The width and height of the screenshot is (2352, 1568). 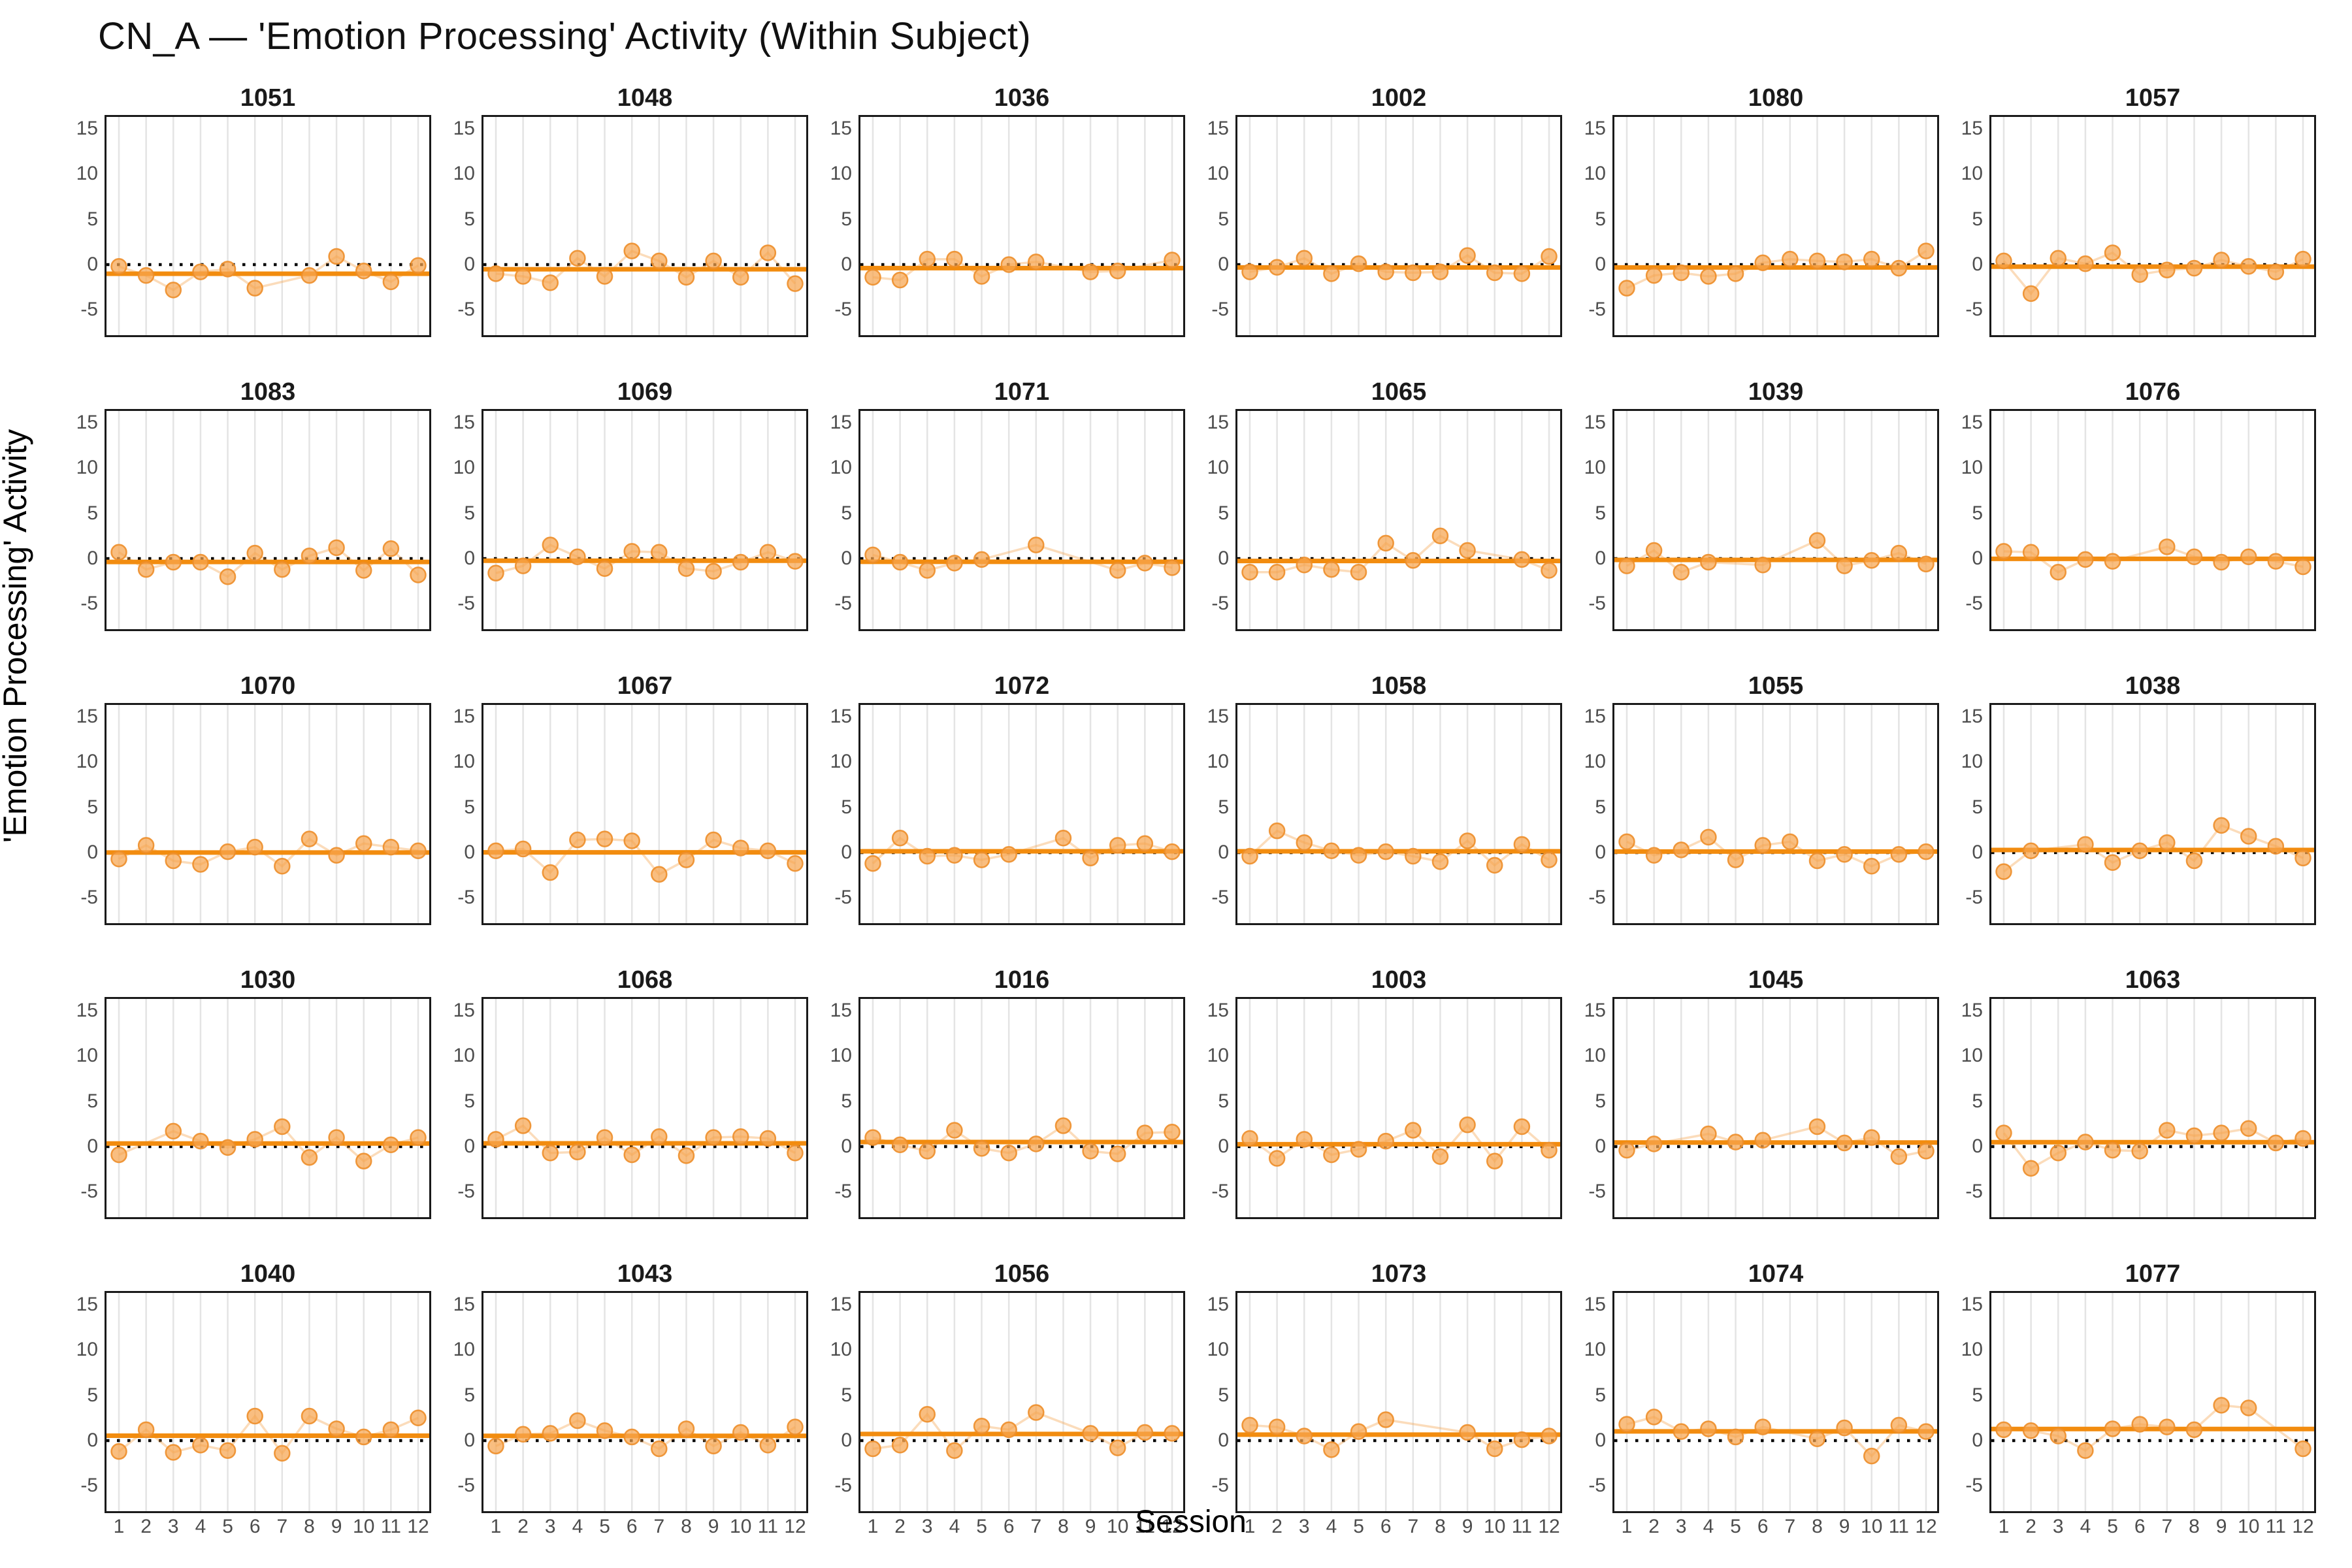 I want to click on x-tick-label: 7, so click(x=1413, y=1526).